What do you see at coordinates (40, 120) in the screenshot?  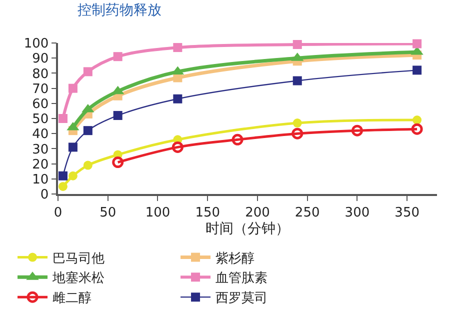 I see `y-tick-label: 50` at bounding box center [40, 120].